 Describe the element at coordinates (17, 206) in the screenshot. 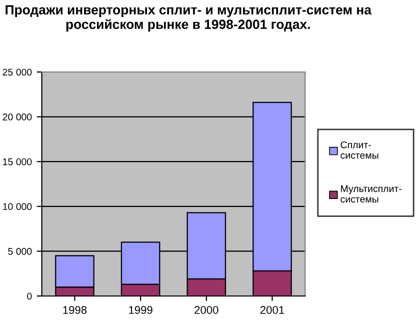

I see `y-tick-label: 10 000` at that location.